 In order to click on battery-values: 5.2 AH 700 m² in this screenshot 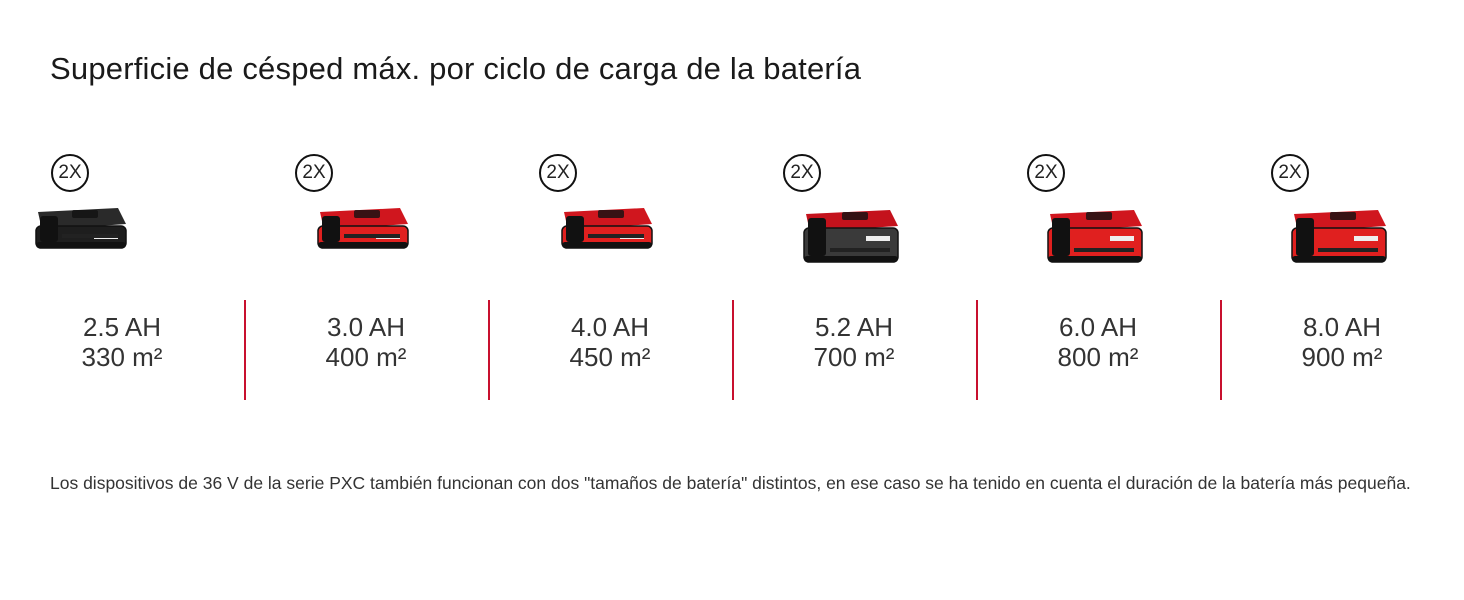, I will do `click(854, 342)`.